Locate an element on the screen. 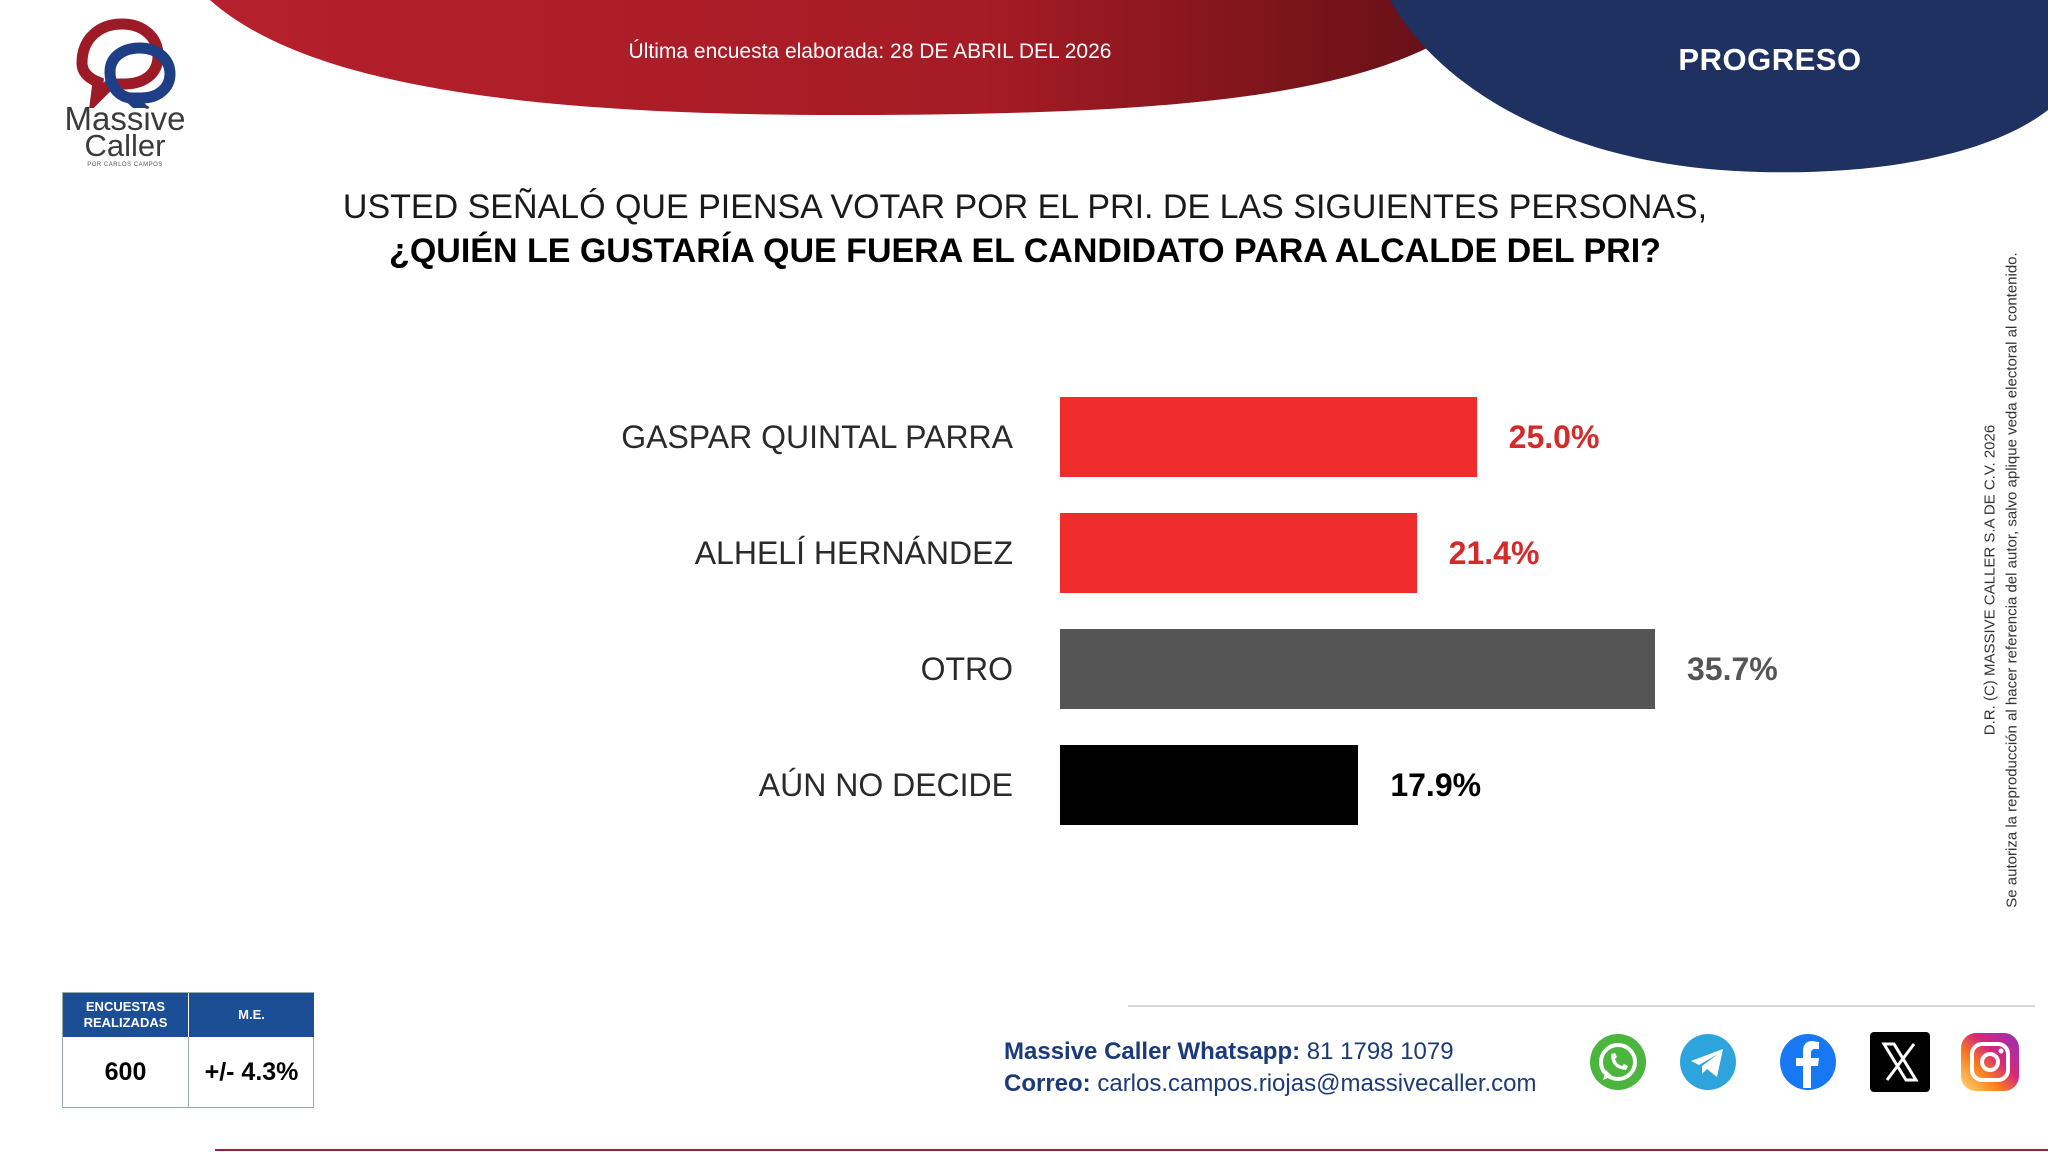  email-label: Correo: is located at coordinates (1047, 1083).